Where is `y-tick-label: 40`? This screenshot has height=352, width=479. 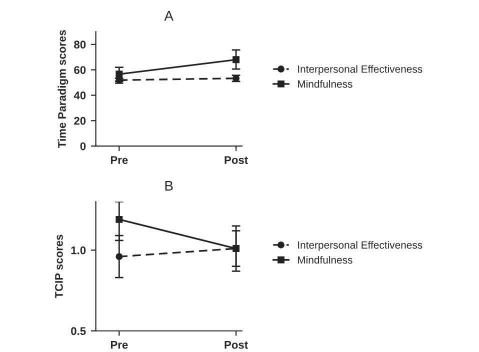 y-tick-label: 40 is located at coordinates (80, 96).